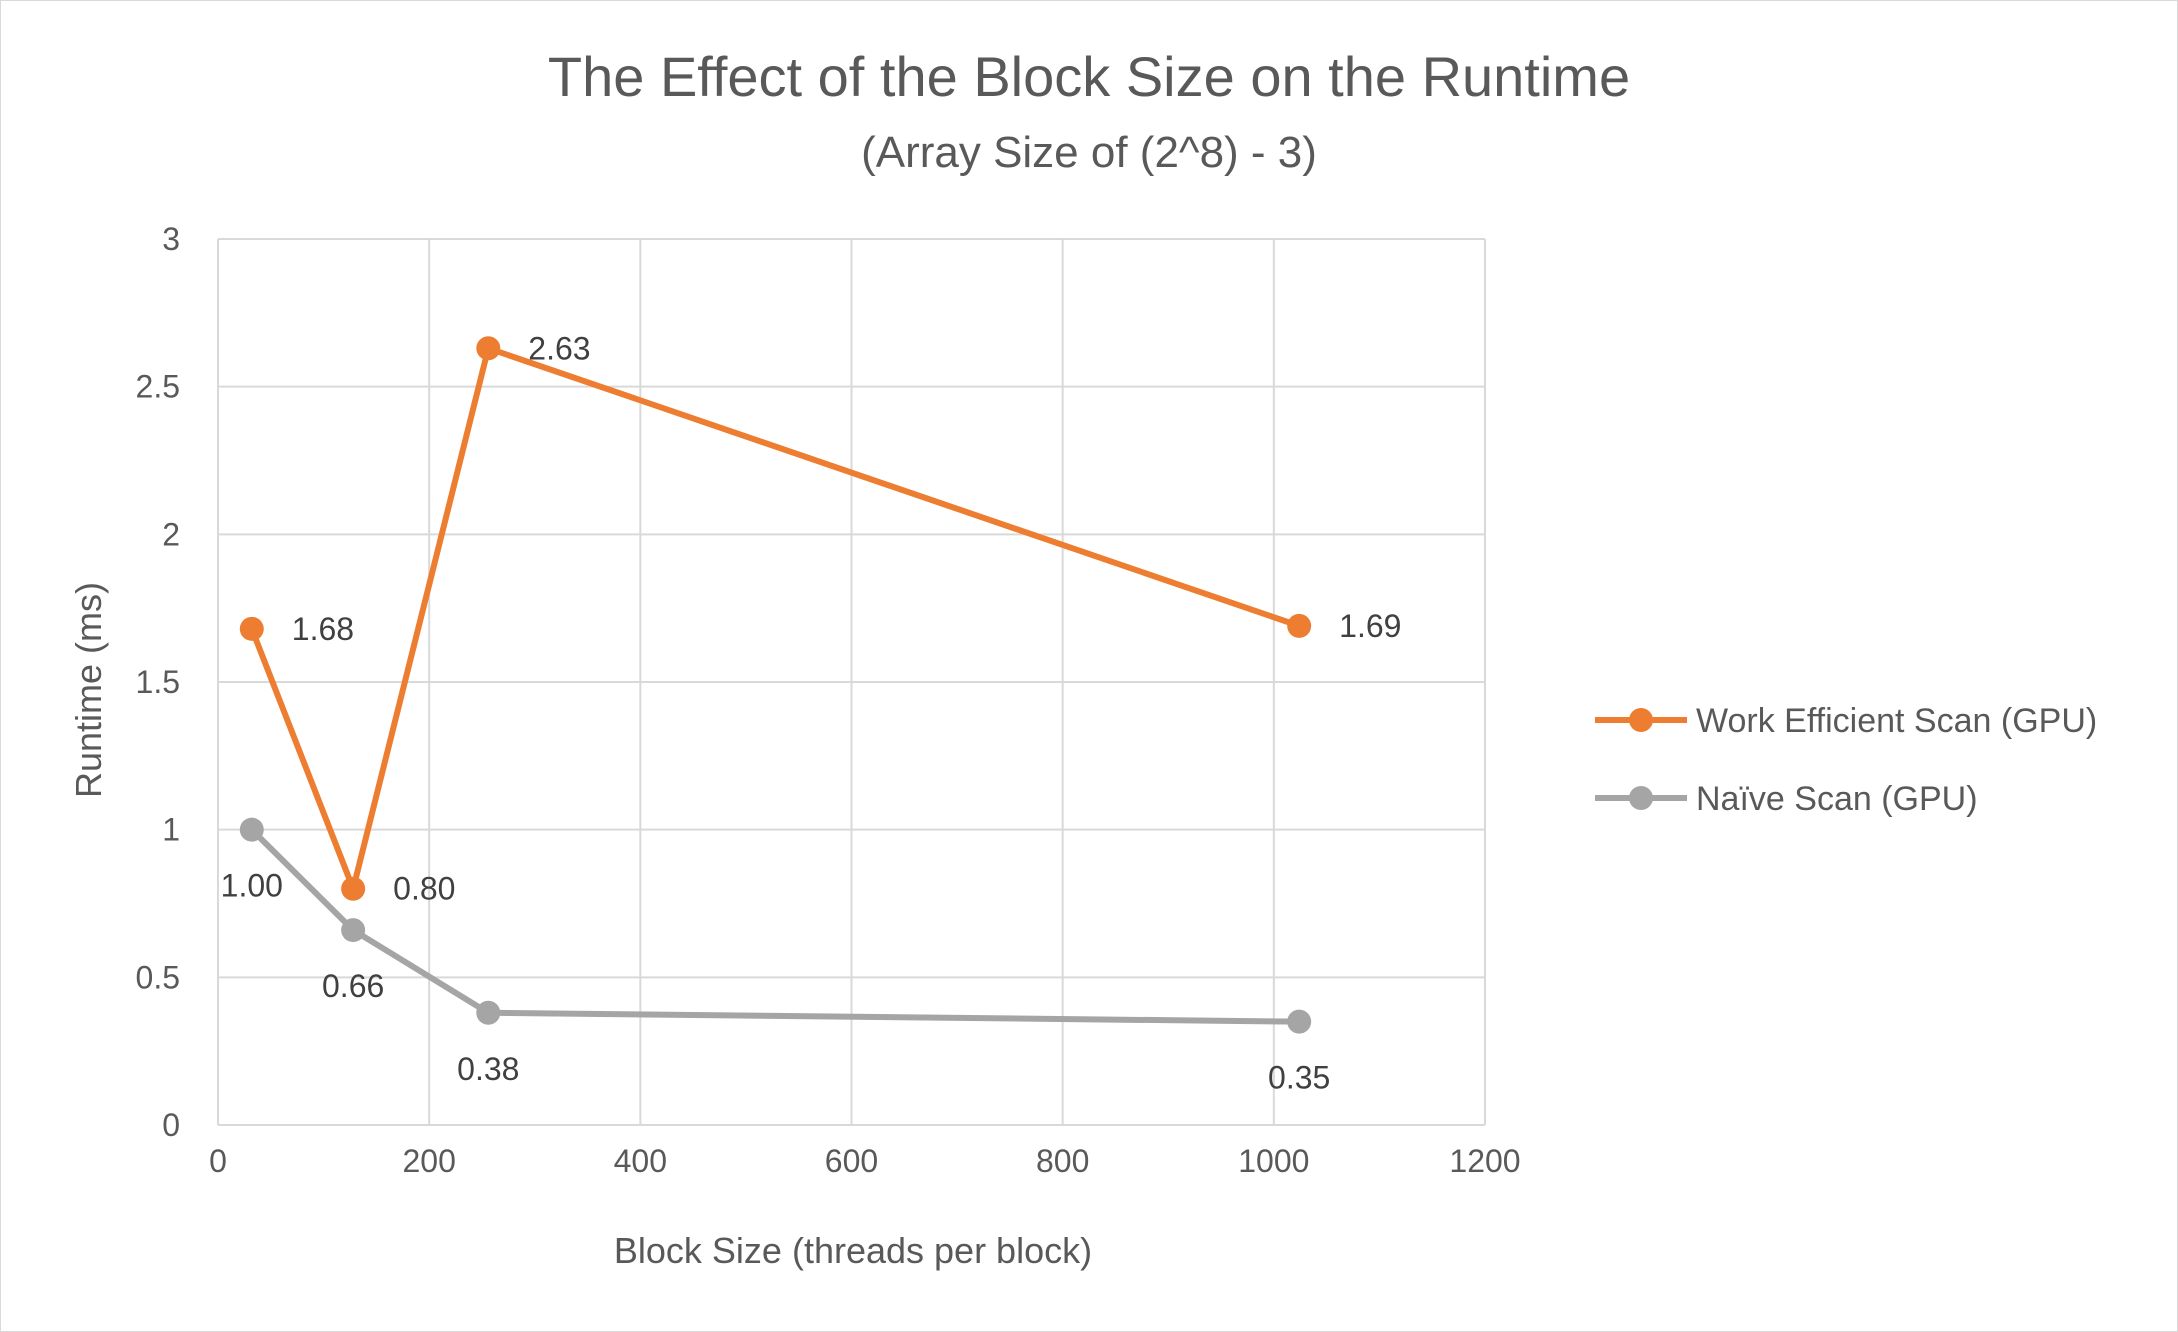 This screenshot has height=1332, width=2178. Describe the element at coordinates (853, 1250) in the screenshot. I see `x-axis-title: Block Size (threads per block)` at that location.